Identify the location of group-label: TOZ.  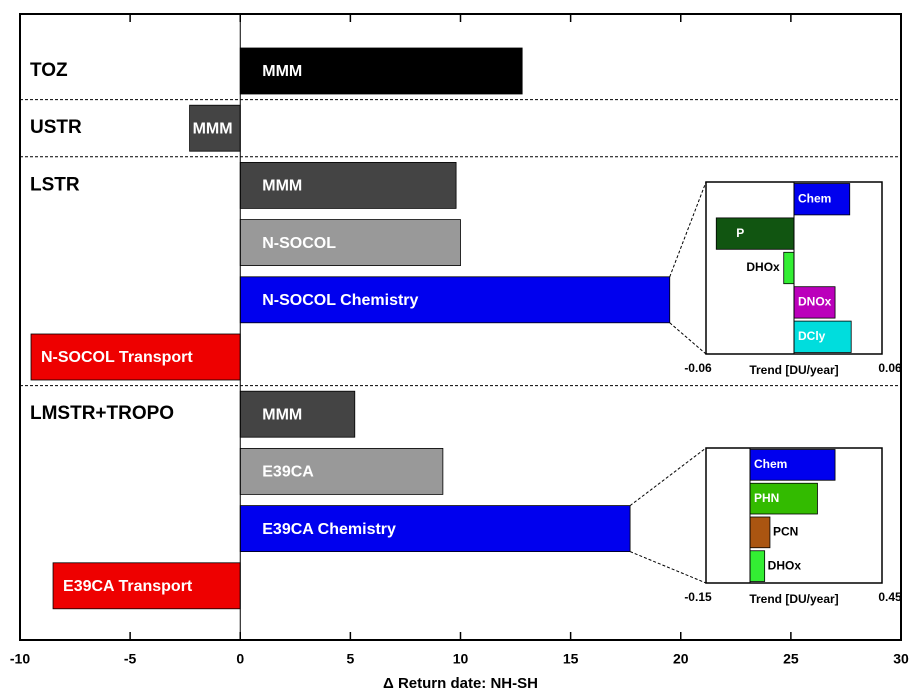
(49, 70).